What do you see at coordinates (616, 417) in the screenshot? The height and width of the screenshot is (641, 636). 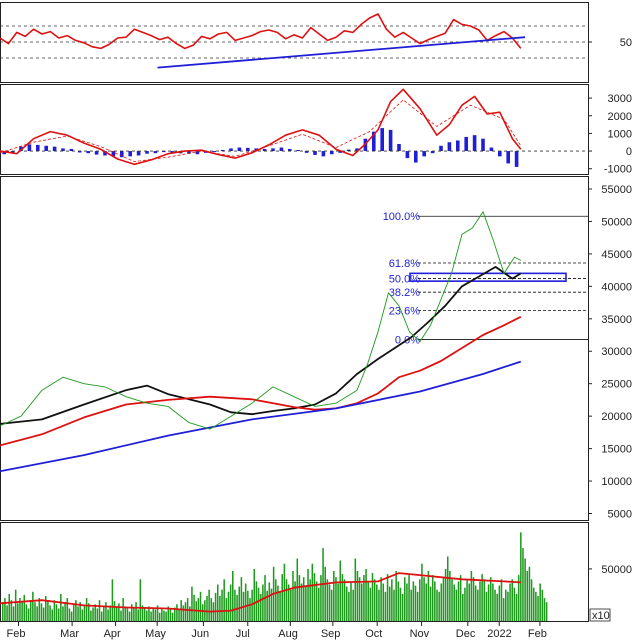 I see `price-tick-label-7: 20000` at bounding box center [616, 417].